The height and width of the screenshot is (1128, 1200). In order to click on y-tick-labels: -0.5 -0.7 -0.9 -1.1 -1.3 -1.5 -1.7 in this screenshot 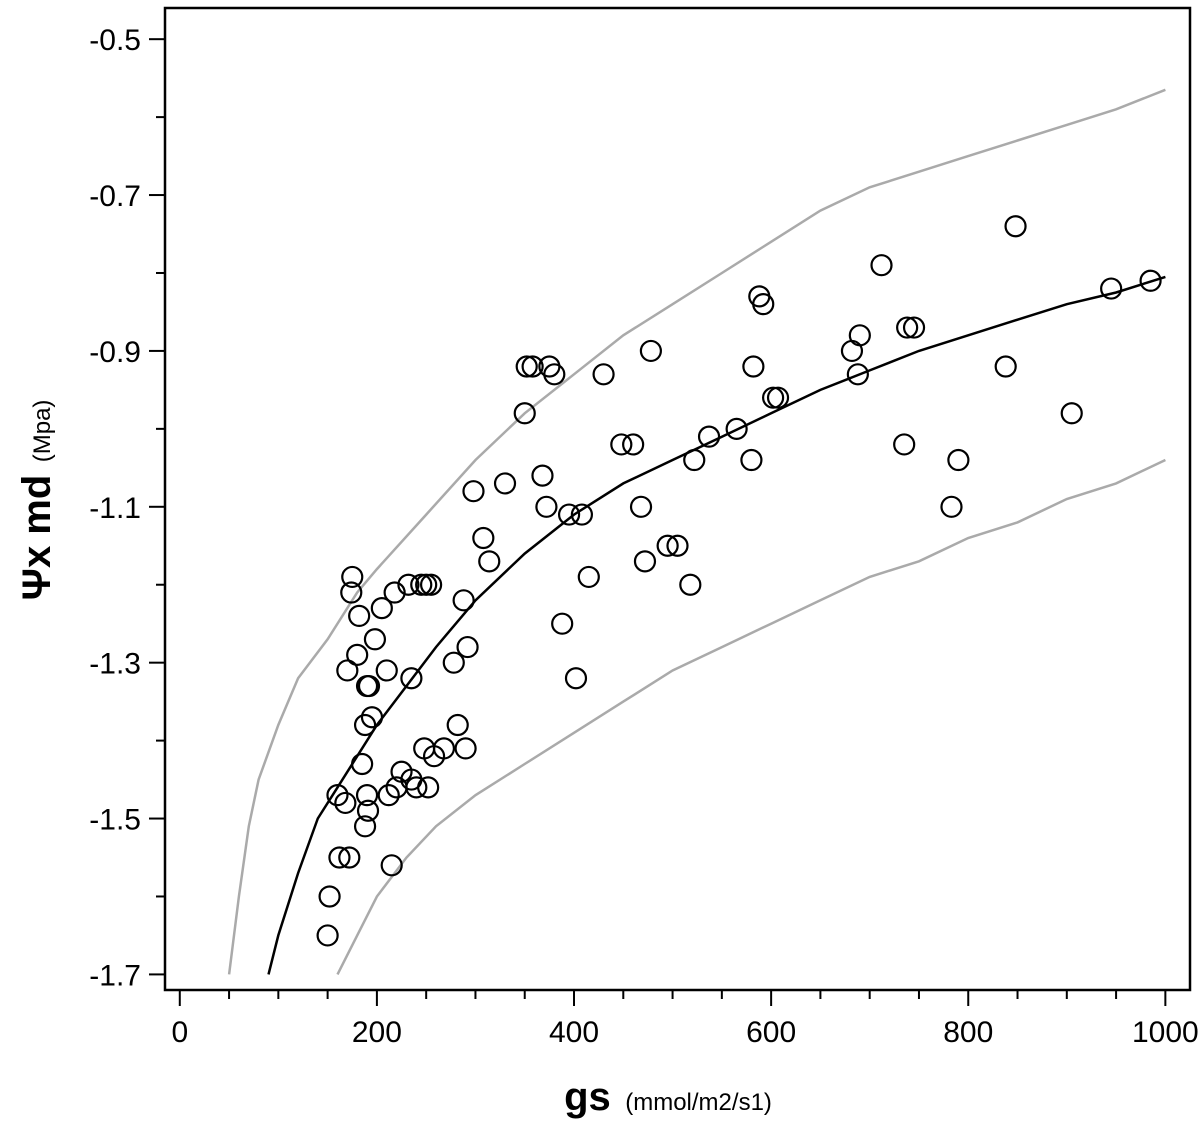, I will do `click(115, 508)`.